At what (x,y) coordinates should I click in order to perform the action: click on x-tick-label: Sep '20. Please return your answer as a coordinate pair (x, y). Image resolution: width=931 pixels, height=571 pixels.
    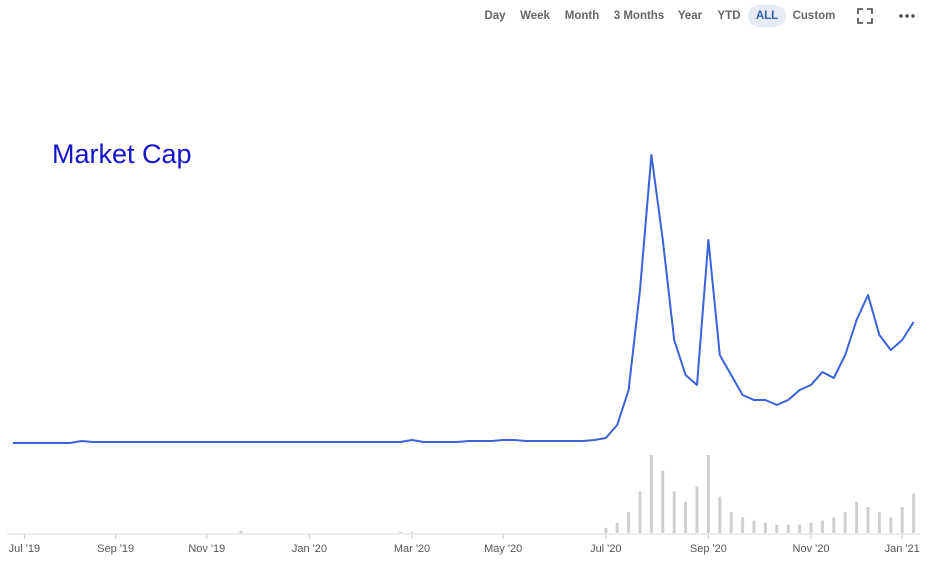
    Looking at the image, I should click on (708, 549).